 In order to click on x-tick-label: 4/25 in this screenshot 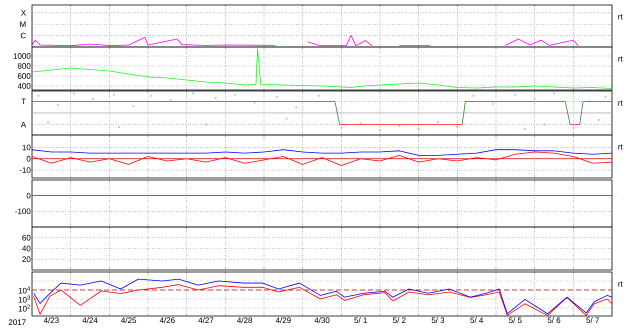, I will do `click(128, 320)`.